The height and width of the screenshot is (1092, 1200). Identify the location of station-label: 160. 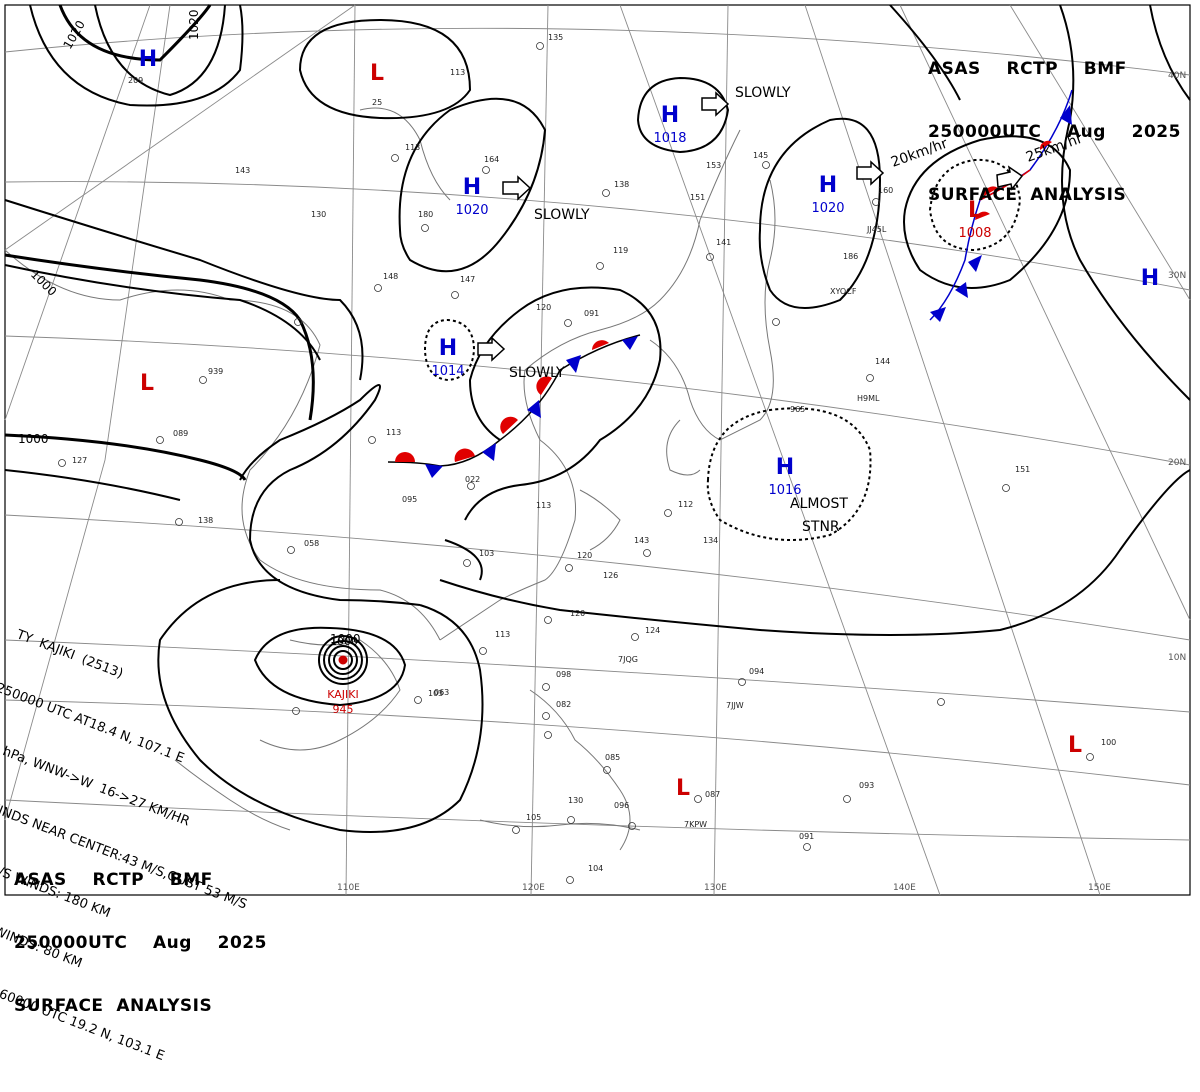
(885, 190).